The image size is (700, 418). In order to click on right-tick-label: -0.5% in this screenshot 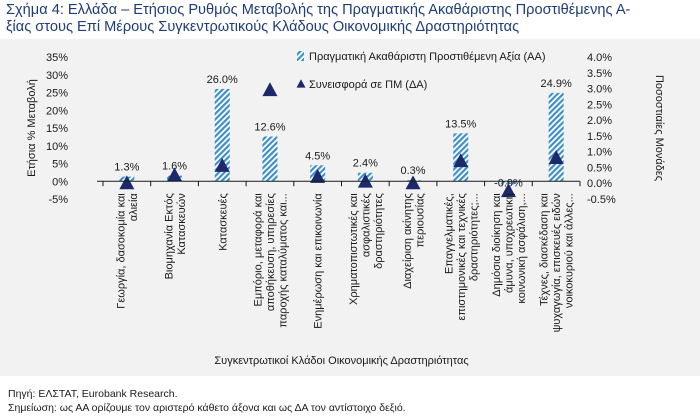, I will do `click(601, 200)`.